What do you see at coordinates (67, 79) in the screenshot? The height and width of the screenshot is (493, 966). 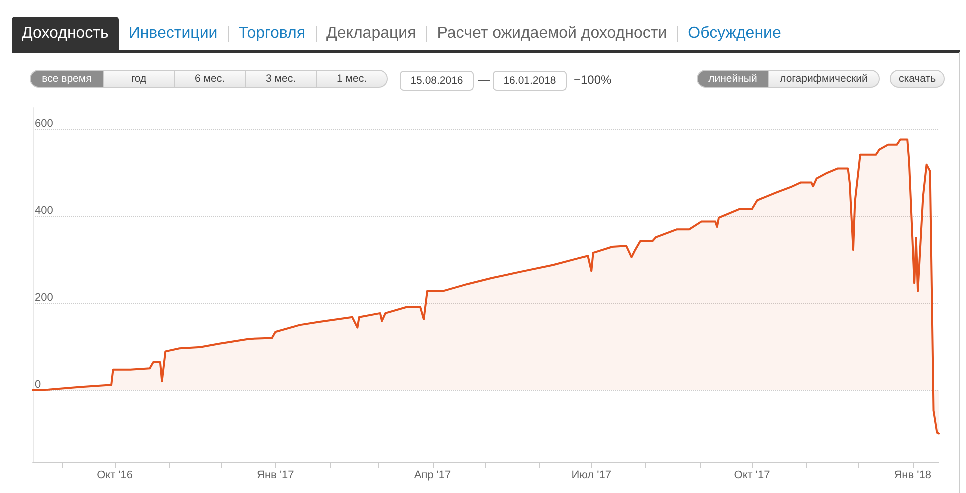 I see `text: все время` at bounding box center [67, 79].